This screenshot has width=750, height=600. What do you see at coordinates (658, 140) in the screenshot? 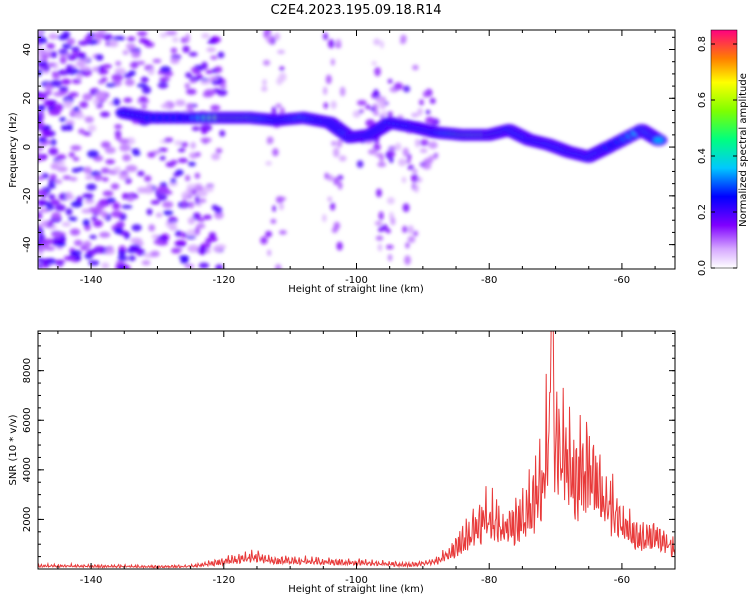
I see `spectrogram-ridge-cell` at bounding box center [658, 140].